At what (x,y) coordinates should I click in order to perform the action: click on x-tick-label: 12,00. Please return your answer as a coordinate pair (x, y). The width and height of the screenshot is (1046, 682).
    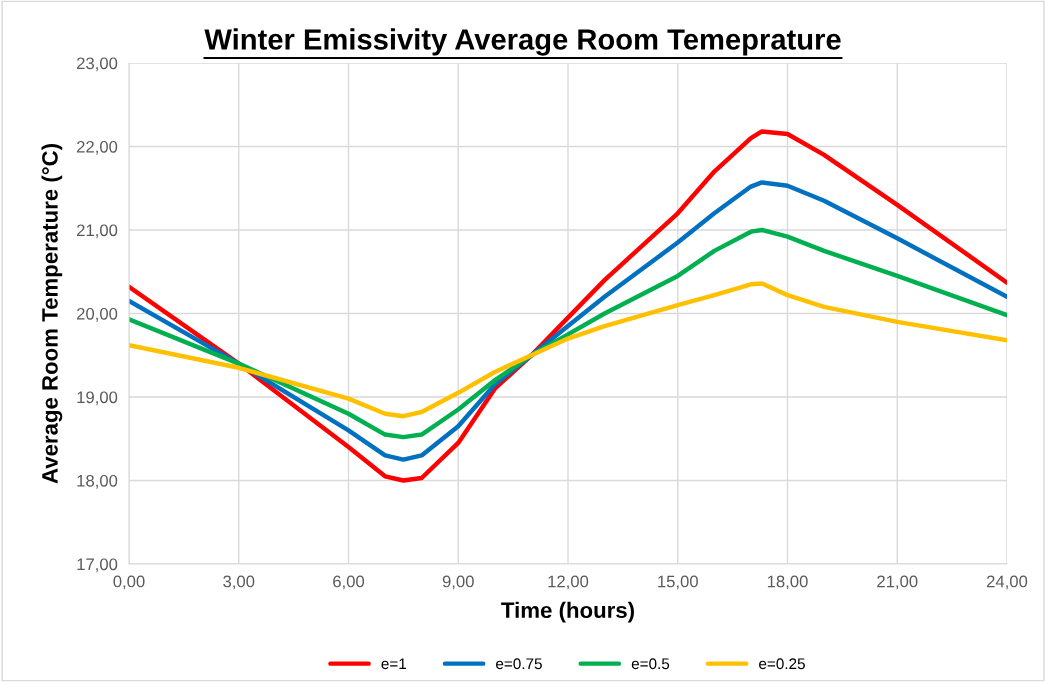
    Looking at the image, I should click on (568, 582).